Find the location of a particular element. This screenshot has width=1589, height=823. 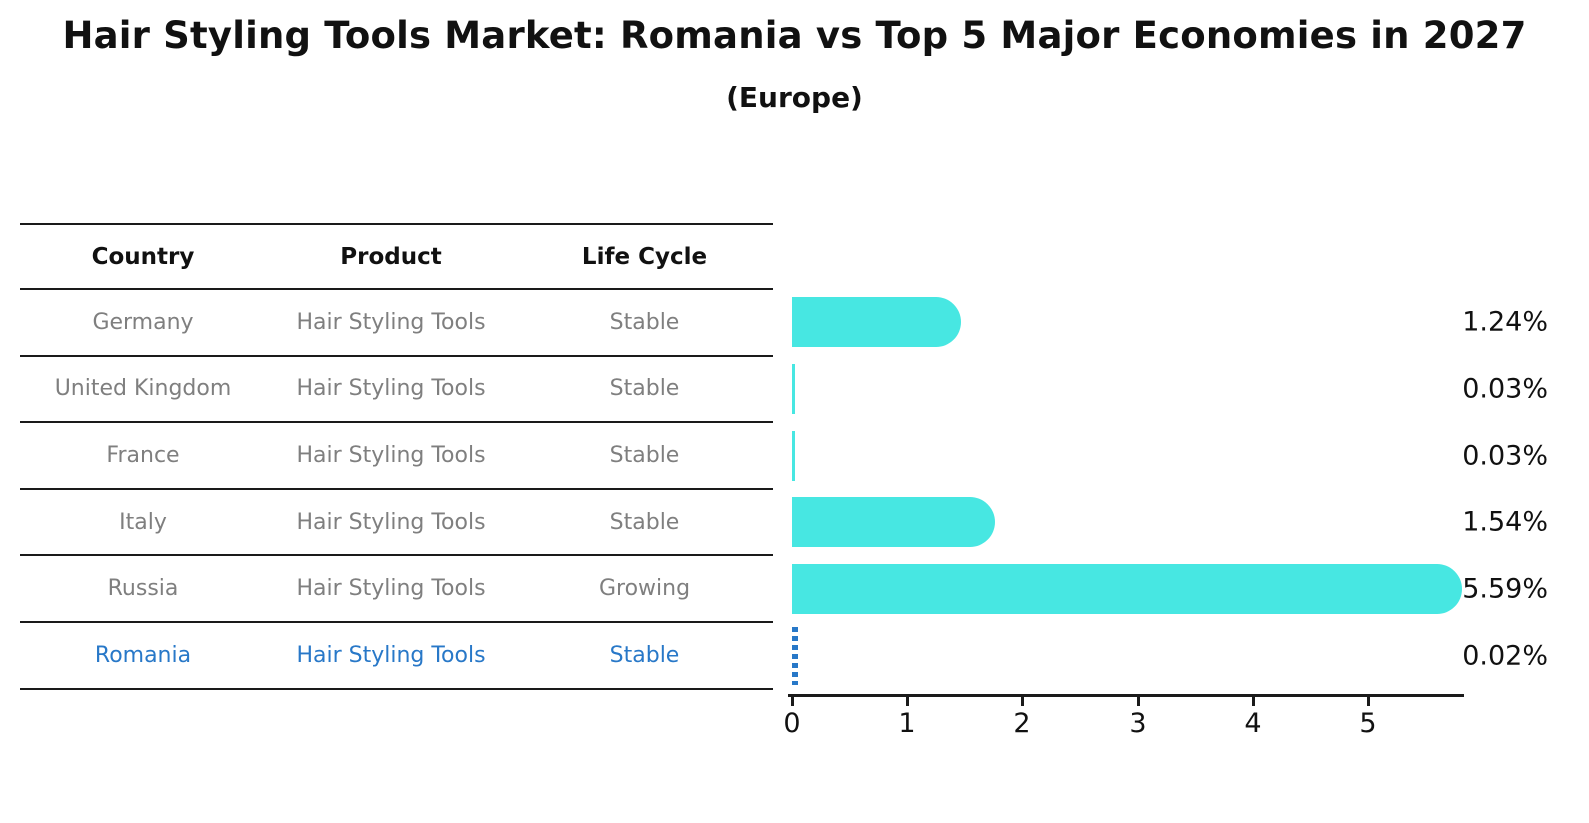

table-row: United Kingdom Hair Styling Tools Stable is located at coordinates (396, 390).